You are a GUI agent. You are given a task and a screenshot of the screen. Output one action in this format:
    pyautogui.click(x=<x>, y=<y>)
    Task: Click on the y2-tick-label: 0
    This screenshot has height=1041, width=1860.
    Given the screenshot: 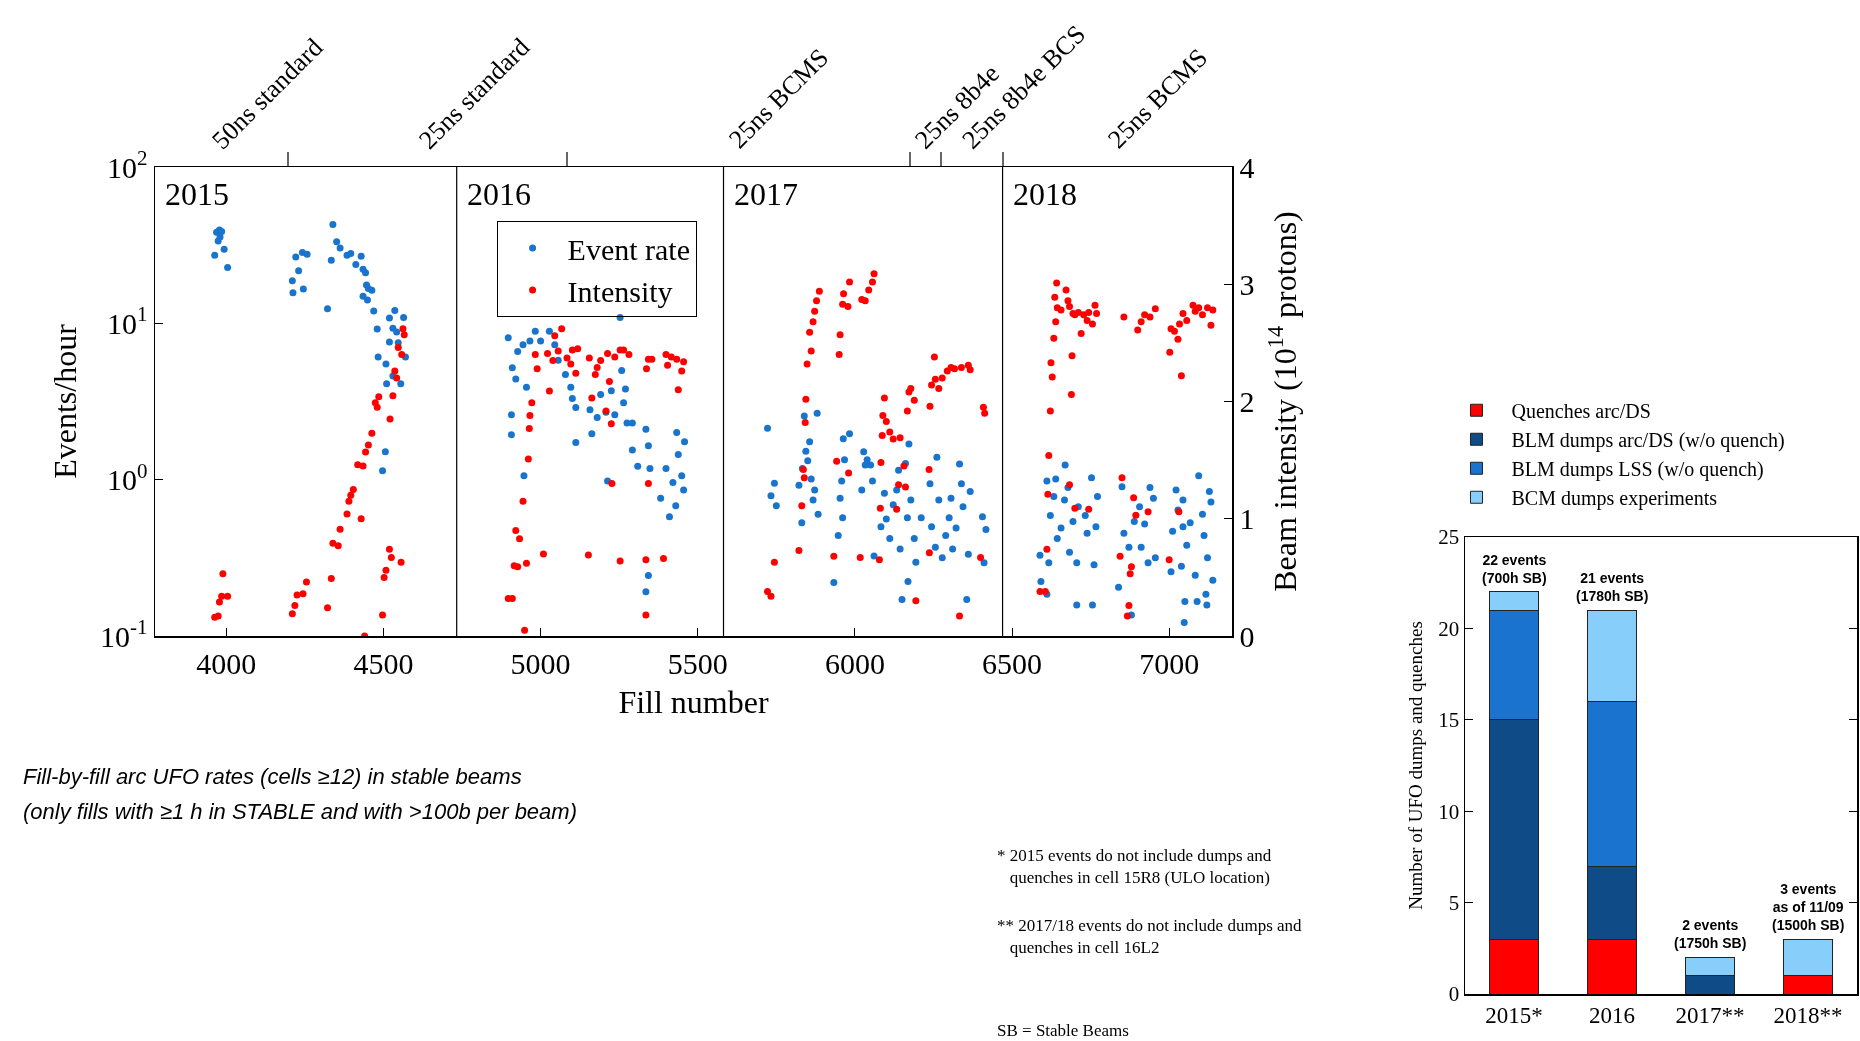 What is the action you would take?
    pyautogui.click(x=1247, y=636)
    